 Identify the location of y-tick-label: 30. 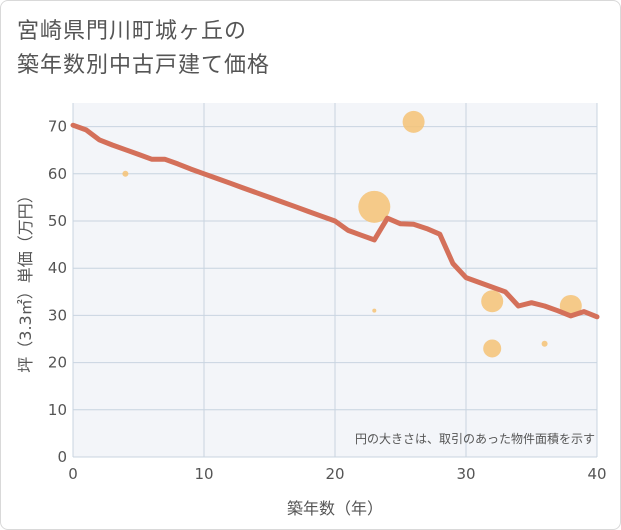
(57, 315).